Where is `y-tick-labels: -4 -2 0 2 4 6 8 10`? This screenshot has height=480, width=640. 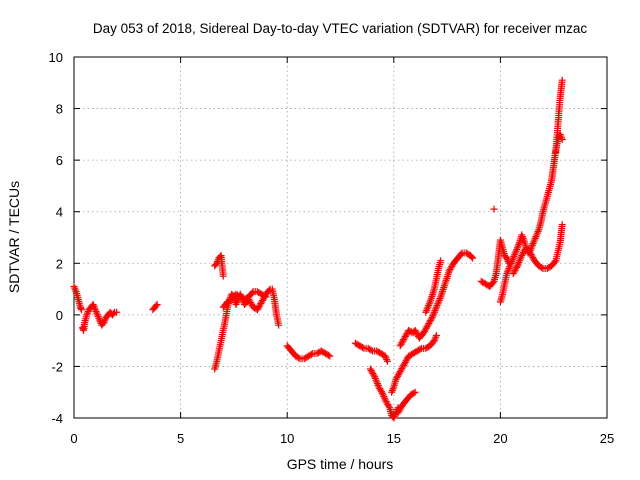 y-tick-labels: -4 -2 0 2 4 6 8 10 is located at coordinates (56, 238).